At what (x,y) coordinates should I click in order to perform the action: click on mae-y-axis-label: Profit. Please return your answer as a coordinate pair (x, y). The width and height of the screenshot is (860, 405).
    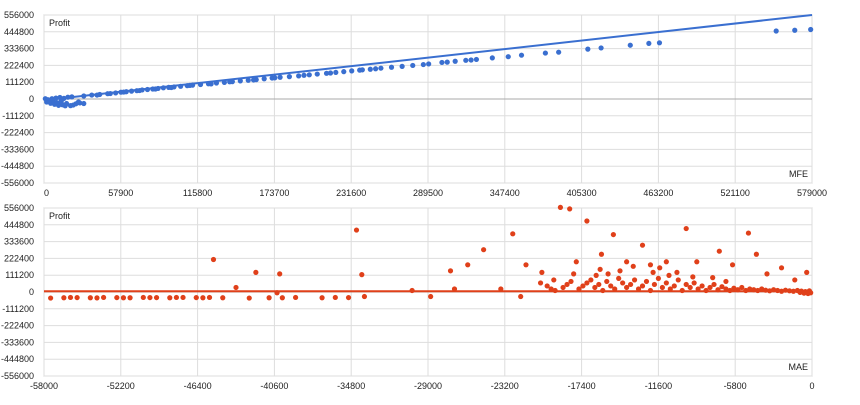
    Looking at the image, I should click on (60, 216).